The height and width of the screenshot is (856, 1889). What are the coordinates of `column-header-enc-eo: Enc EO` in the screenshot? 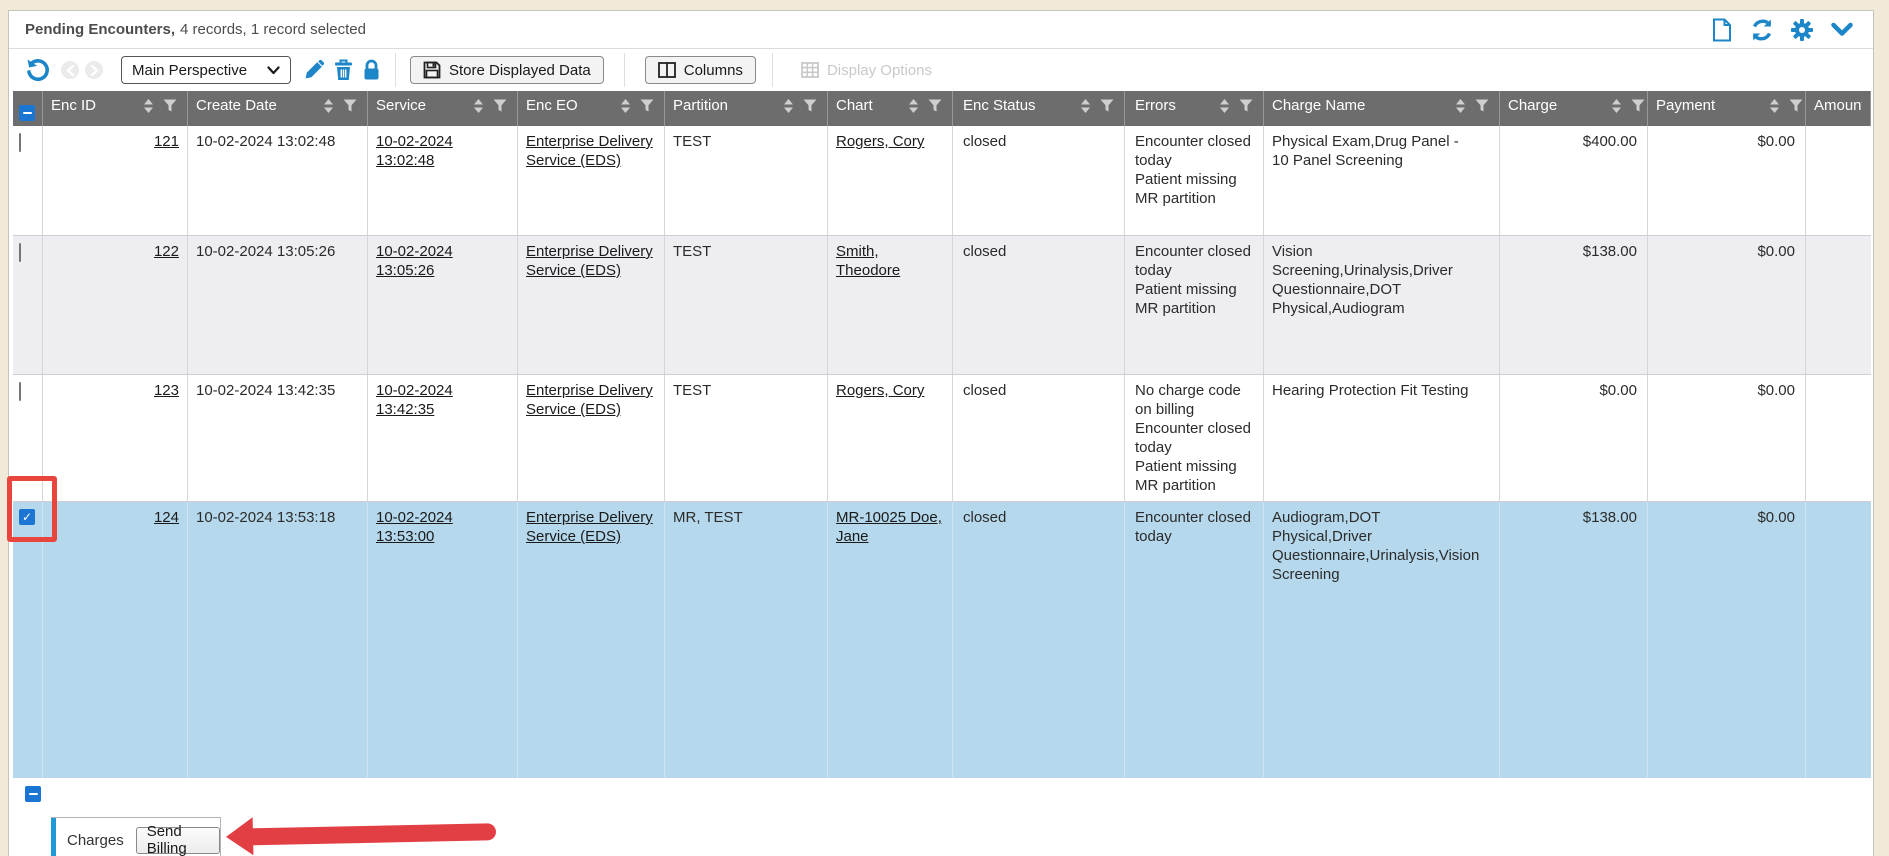 It's located at (591, 108).